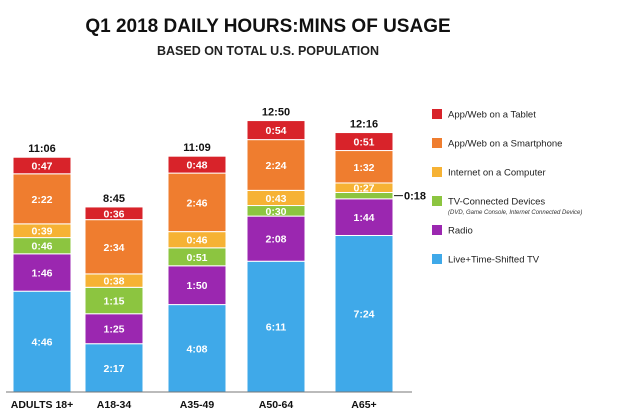 The height and width of the screenshot is (419, 617). I want to click on data-label: 0:38, so click(113, 282).